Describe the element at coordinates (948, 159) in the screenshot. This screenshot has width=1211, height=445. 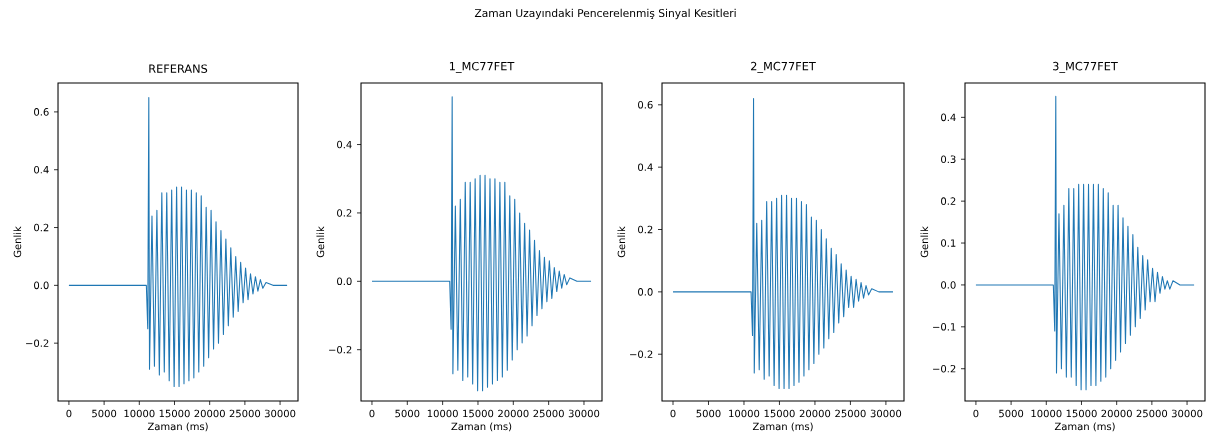
I see `y-tick-label: 0.3` at that location.